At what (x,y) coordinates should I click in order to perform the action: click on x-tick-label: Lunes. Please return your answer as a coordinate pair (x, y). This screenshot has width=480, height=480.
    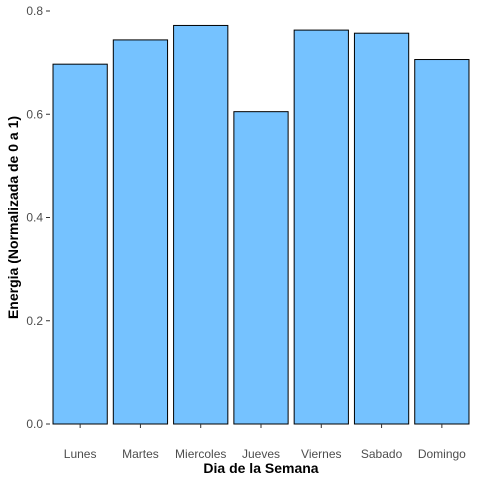
    Looking at the image, I should click on (80, 454).